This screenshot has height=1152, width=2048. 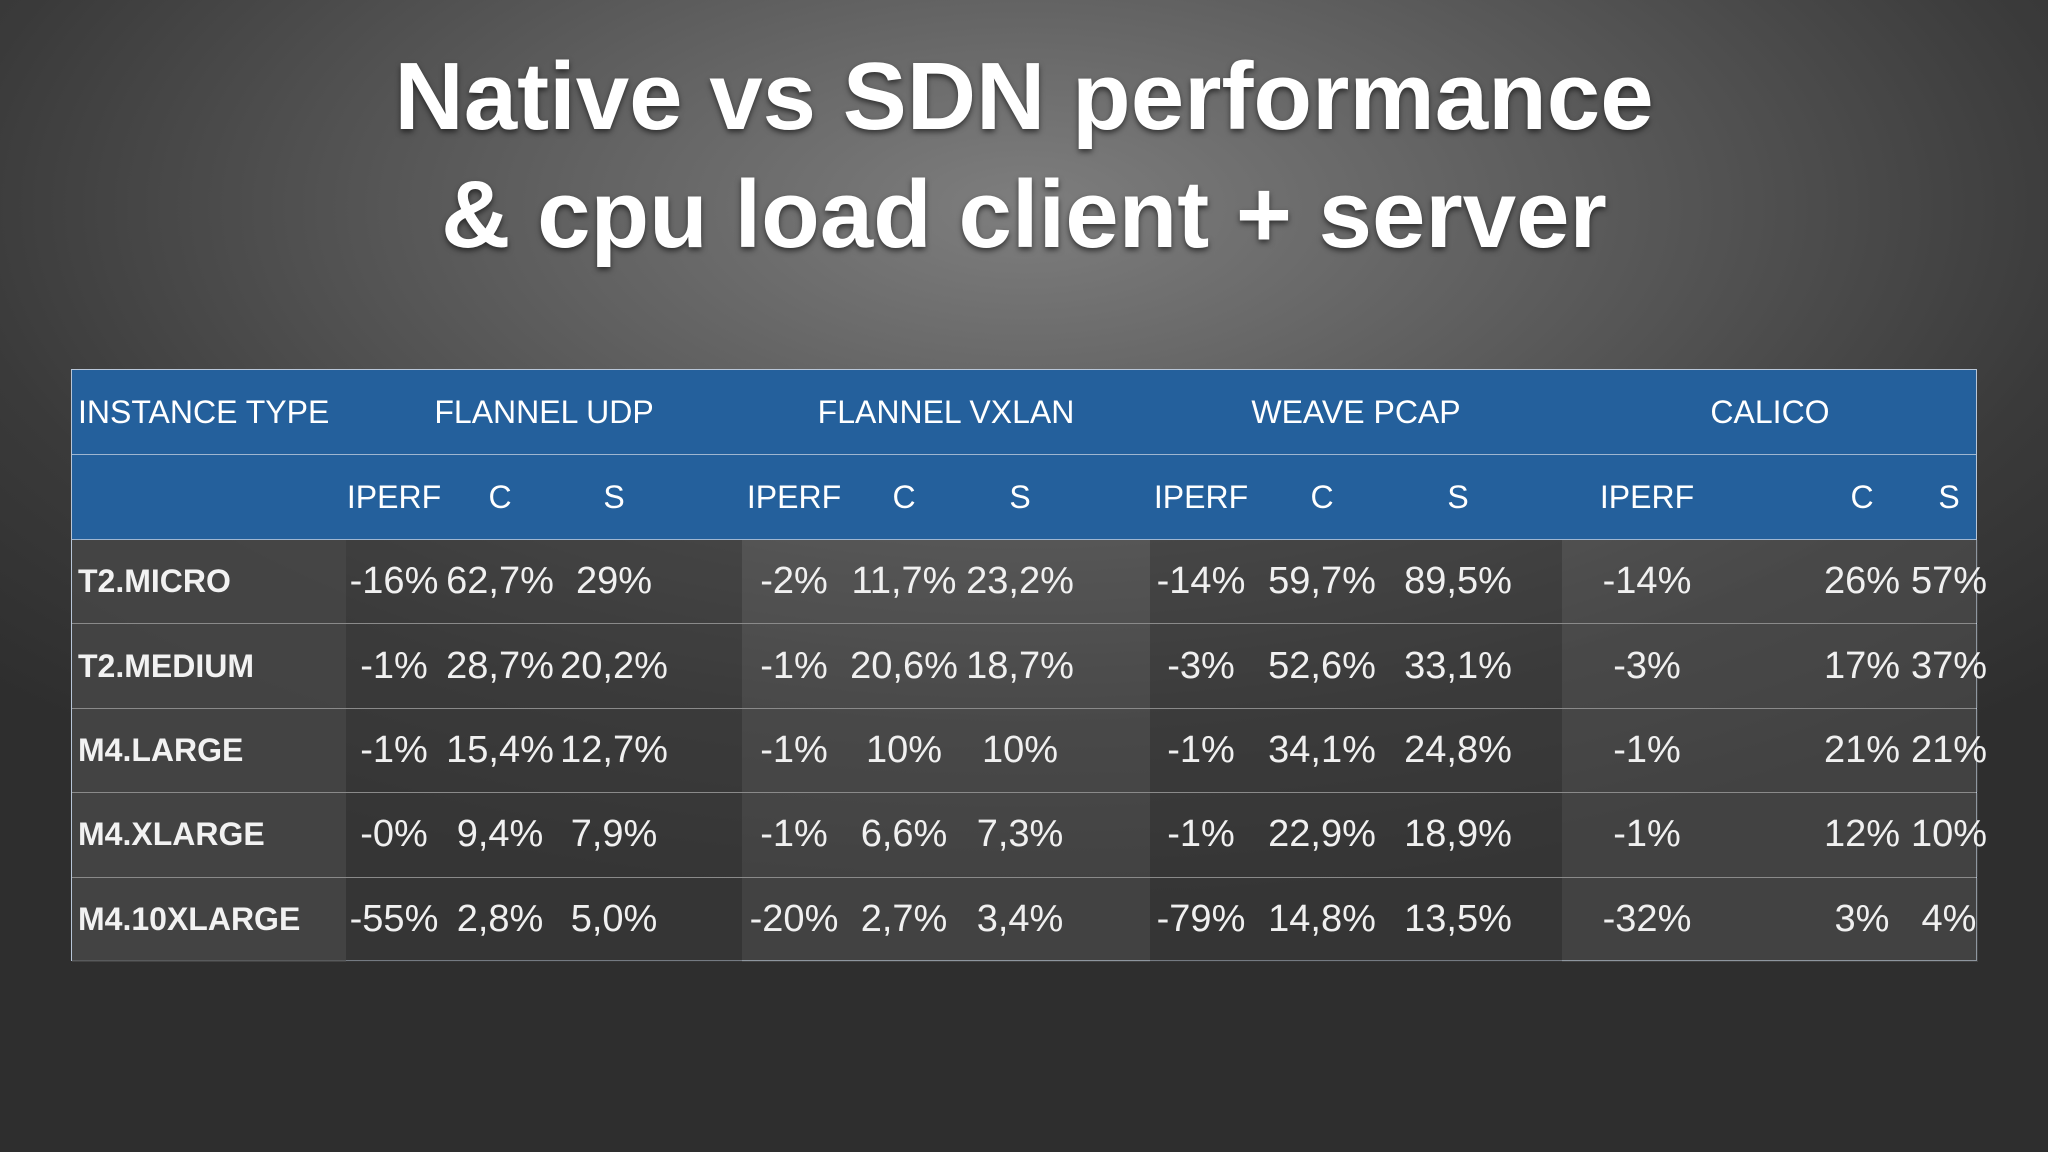 What do you see at coordinates (1322, 749) in the screenshot?
I see `cell-weave-pcap-c: 34,1%` at bounding box center [1322, 749].